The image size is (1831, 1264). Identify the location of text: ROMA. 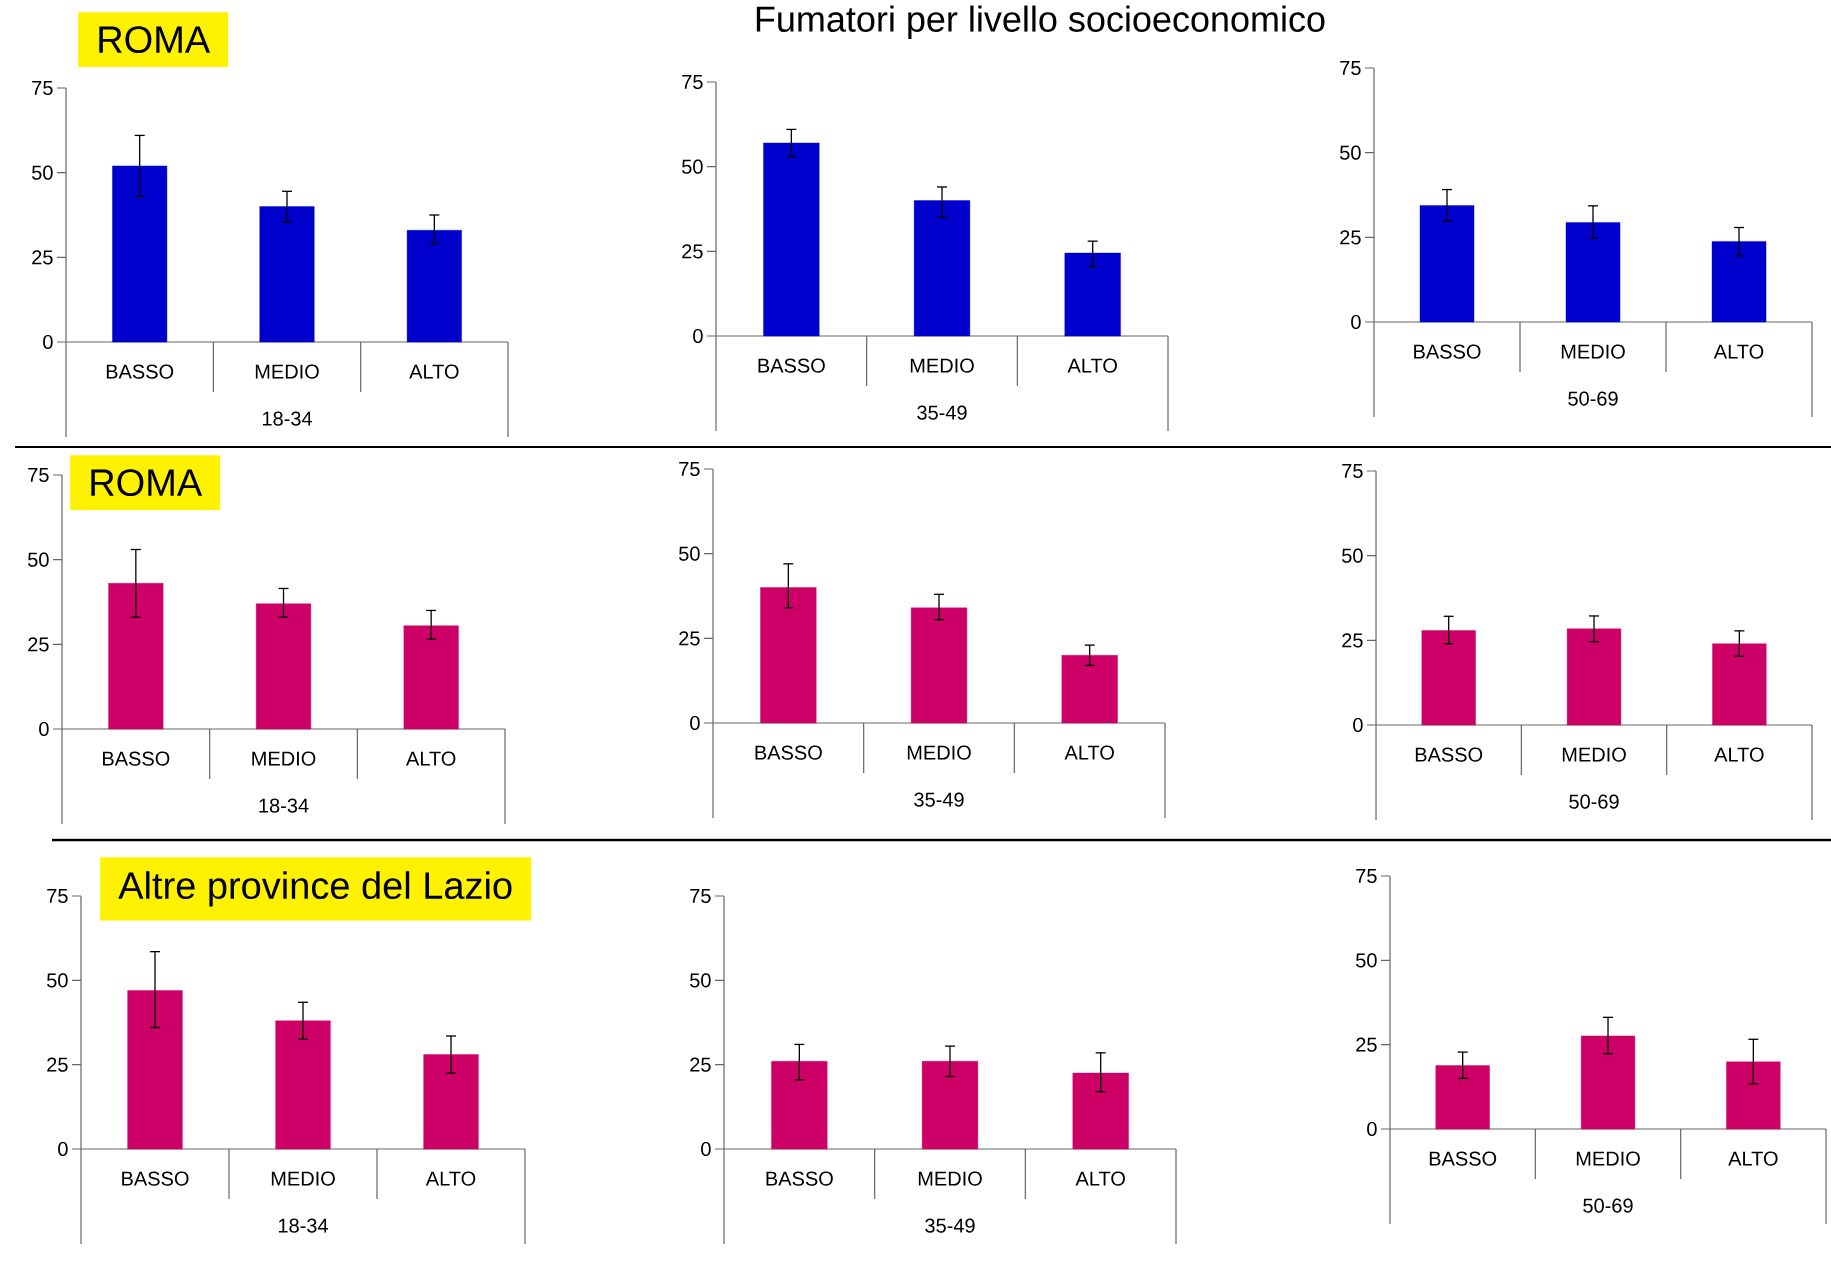
(155, 40).